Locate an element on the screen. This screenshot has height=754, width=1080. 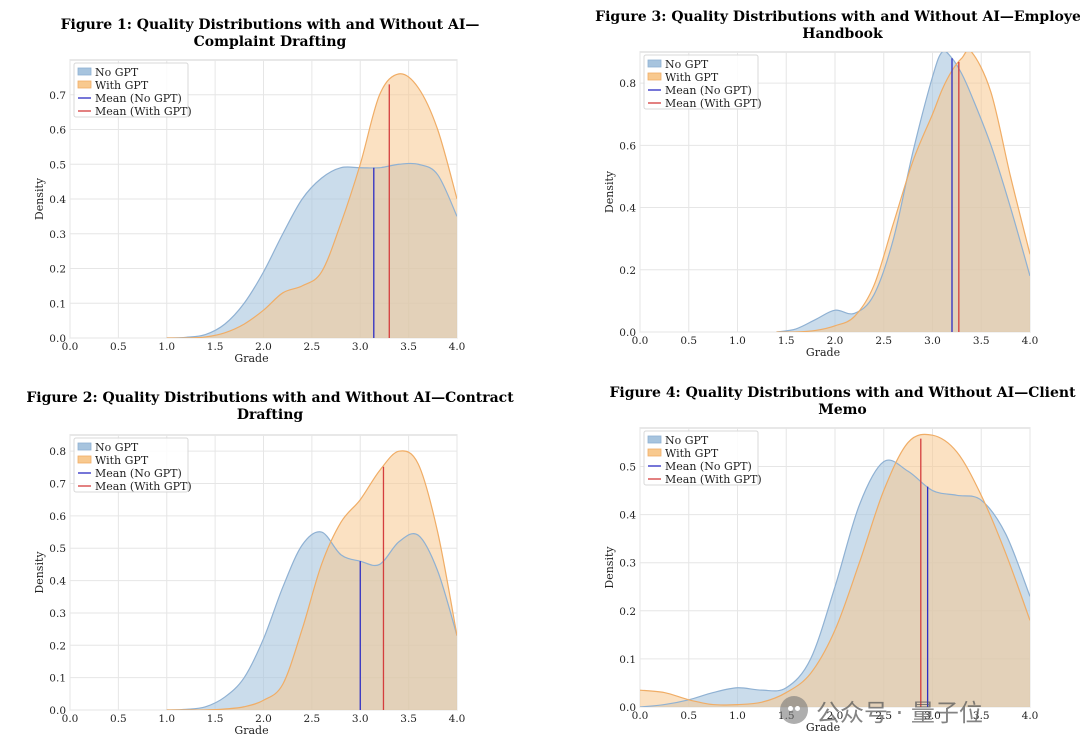
y-tick-label: 0.5 is located at coordinates (627, 467).